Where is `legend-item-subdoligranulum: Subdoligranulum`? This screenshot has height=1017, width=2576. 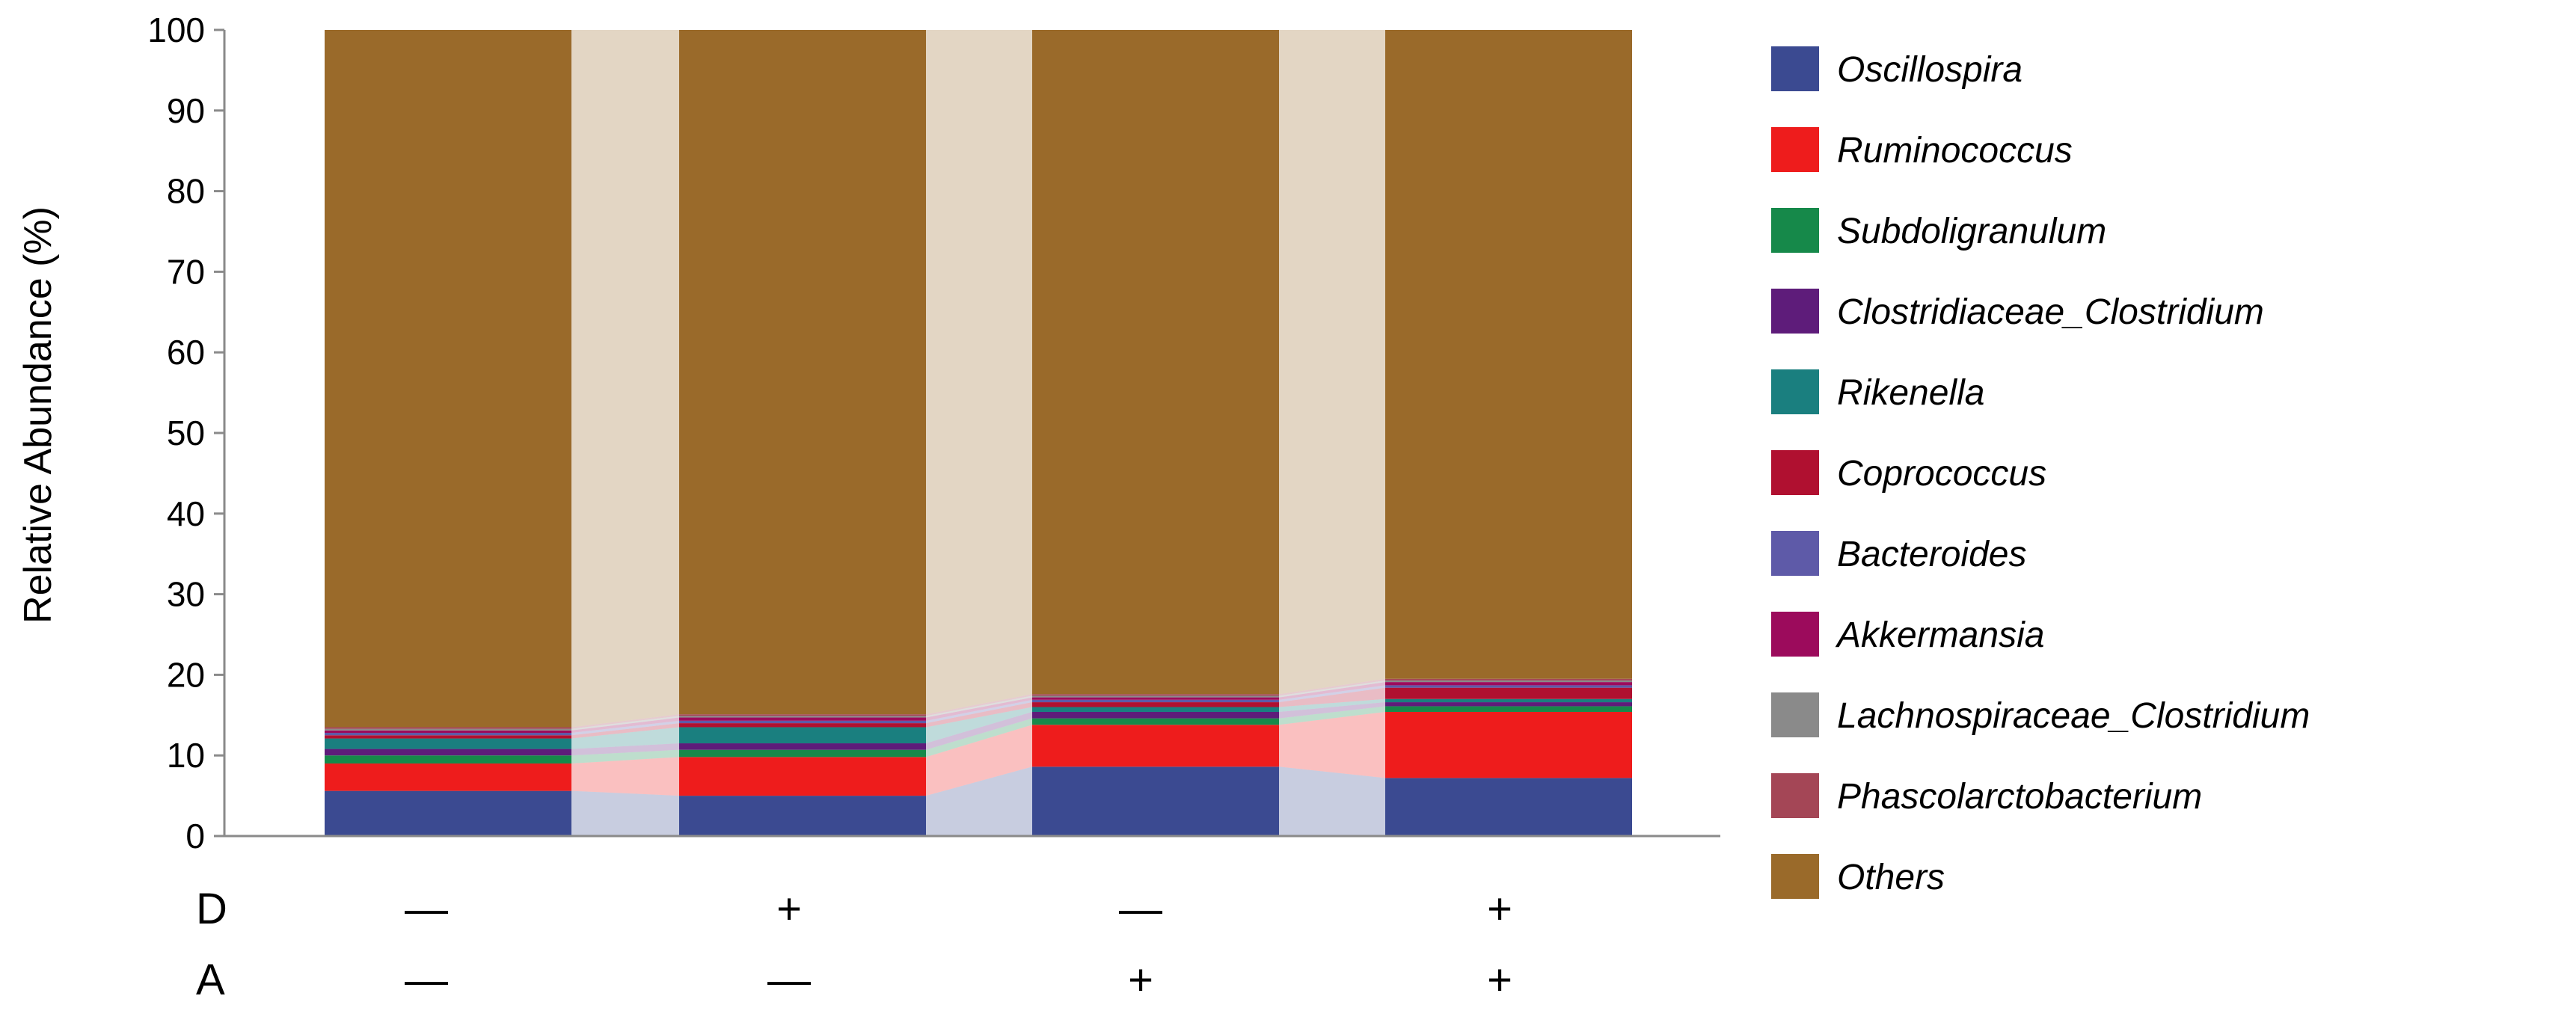
legend-item-subdoligranulum: Subdoligranulum is located at coordinates (1938, 230).